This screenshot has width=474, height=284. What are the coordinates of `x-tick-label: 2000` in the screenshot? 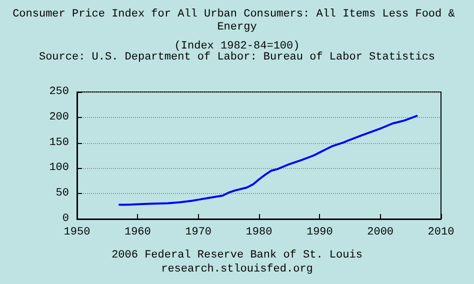 It's located at (380, 232).